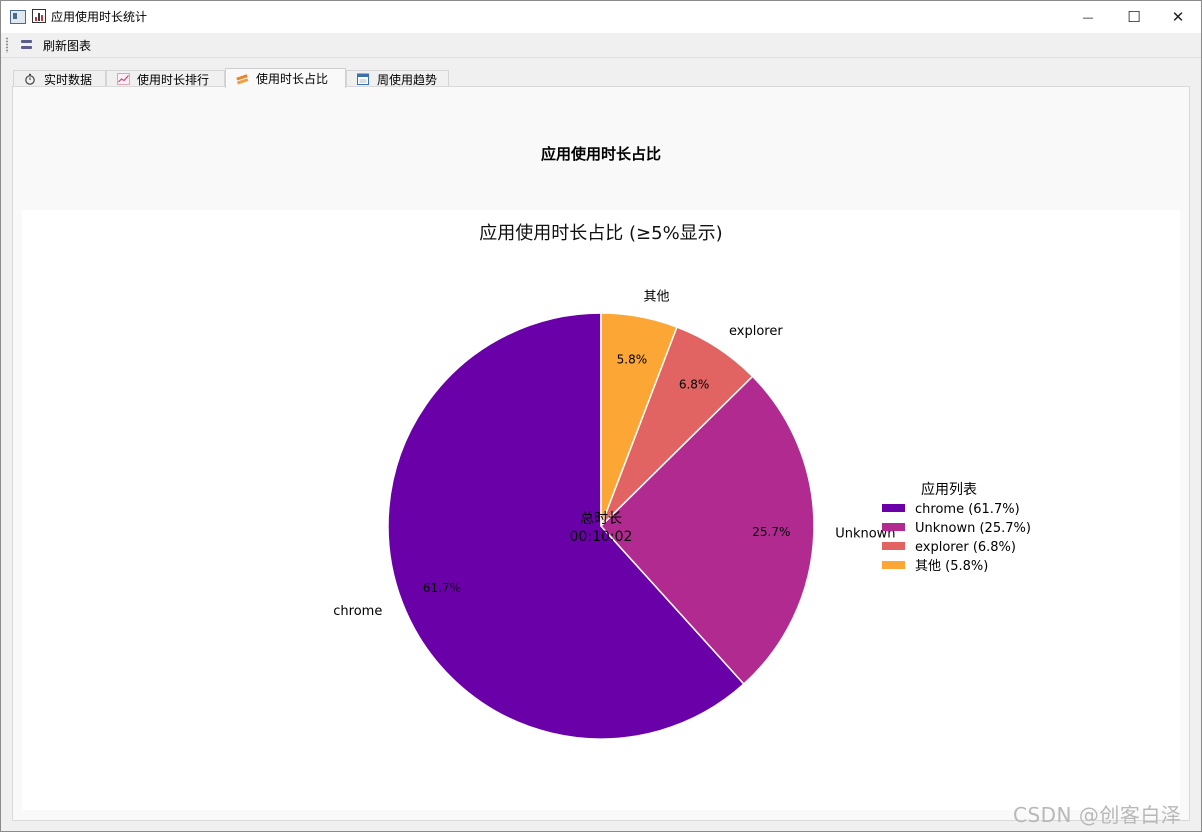 The height and width of the screenshot is (832, 1202). I want to click on maximize-icon: ☐, so click(1134, 17).